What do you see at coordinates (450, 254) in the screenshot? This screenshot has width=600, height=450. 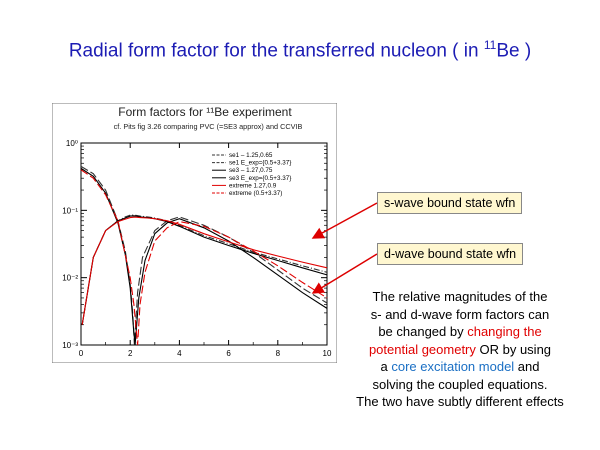 I see `d-wave-callout: d-wave bound state wfn` at bounding box center [450, 254].